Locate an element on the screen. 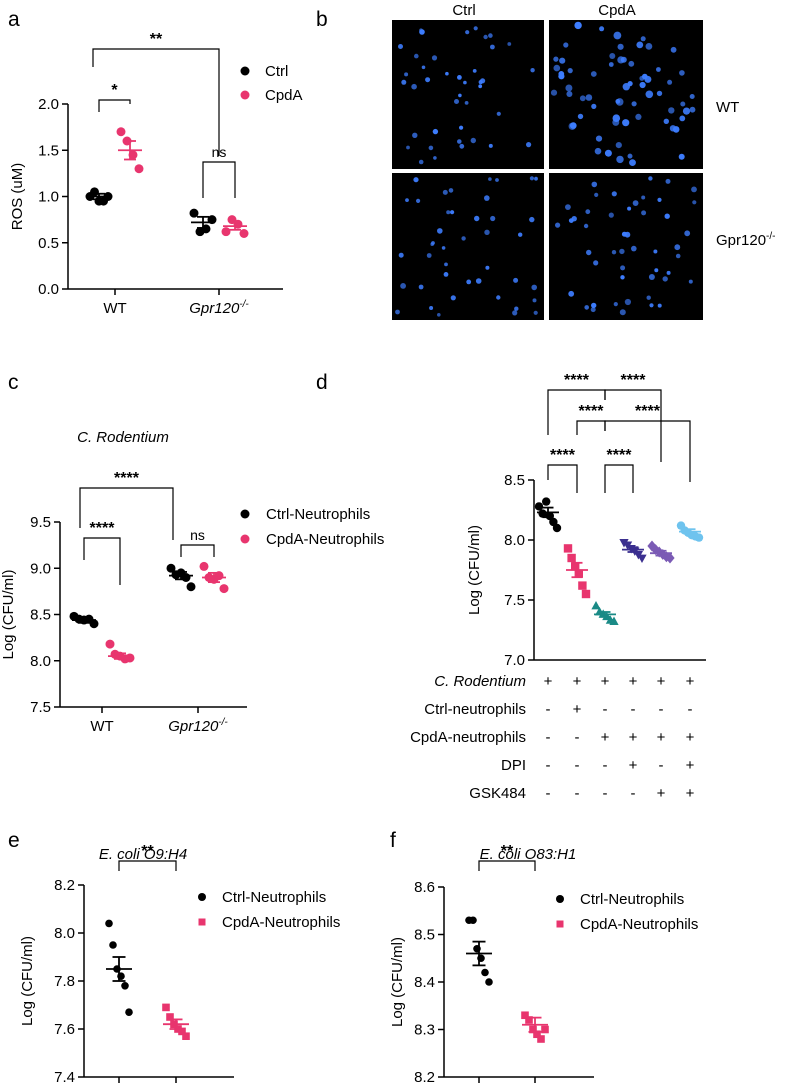 The image size is (800, 1083). chart-a-x-tick-label: WT is located at coordinates (114, 308).